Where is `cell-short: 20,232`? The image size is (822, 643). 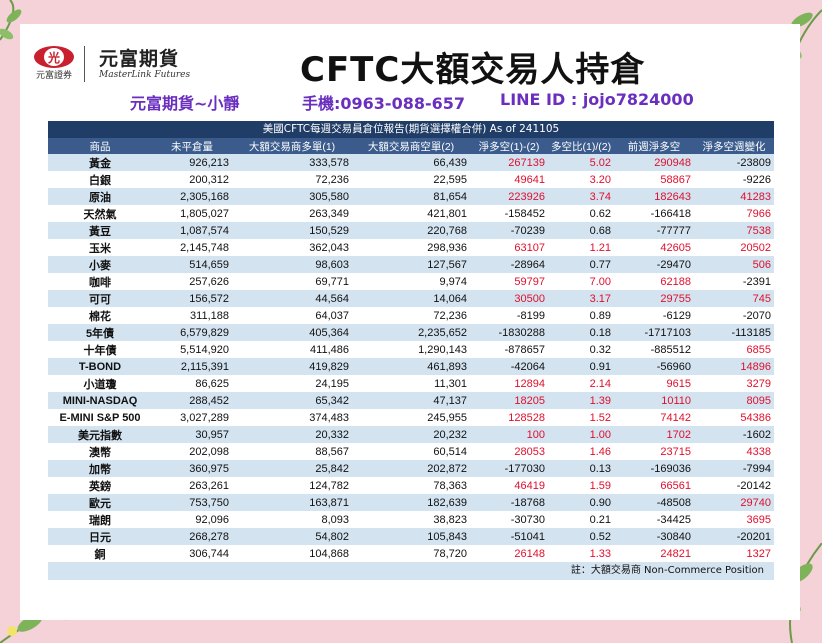 cell-short: 20,232 is located at coordinates (411, 434).